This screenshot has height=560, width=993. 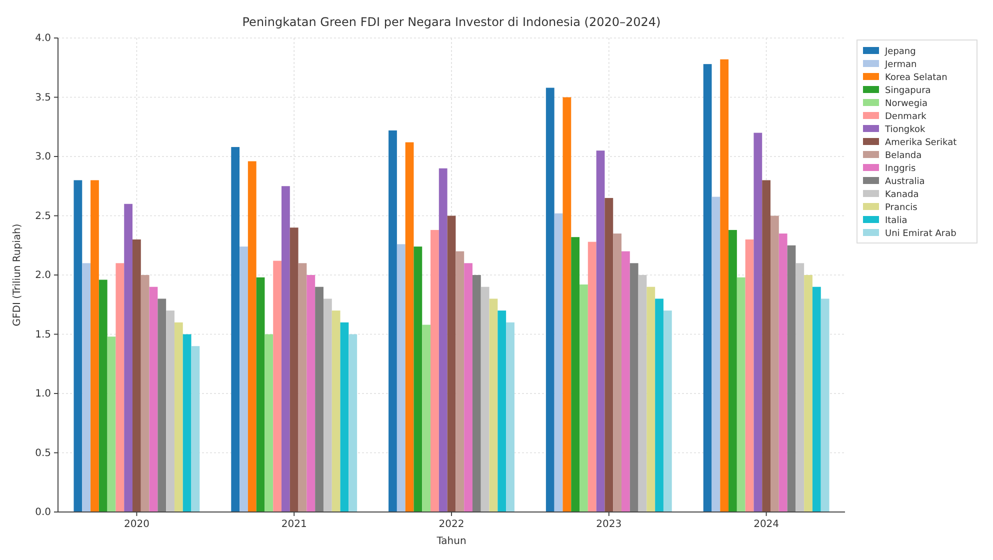 What do you see at coordinates (43, 38) in the screenshot?
I see `y-tick-label: 4.0` at bounding box center [43, 38].